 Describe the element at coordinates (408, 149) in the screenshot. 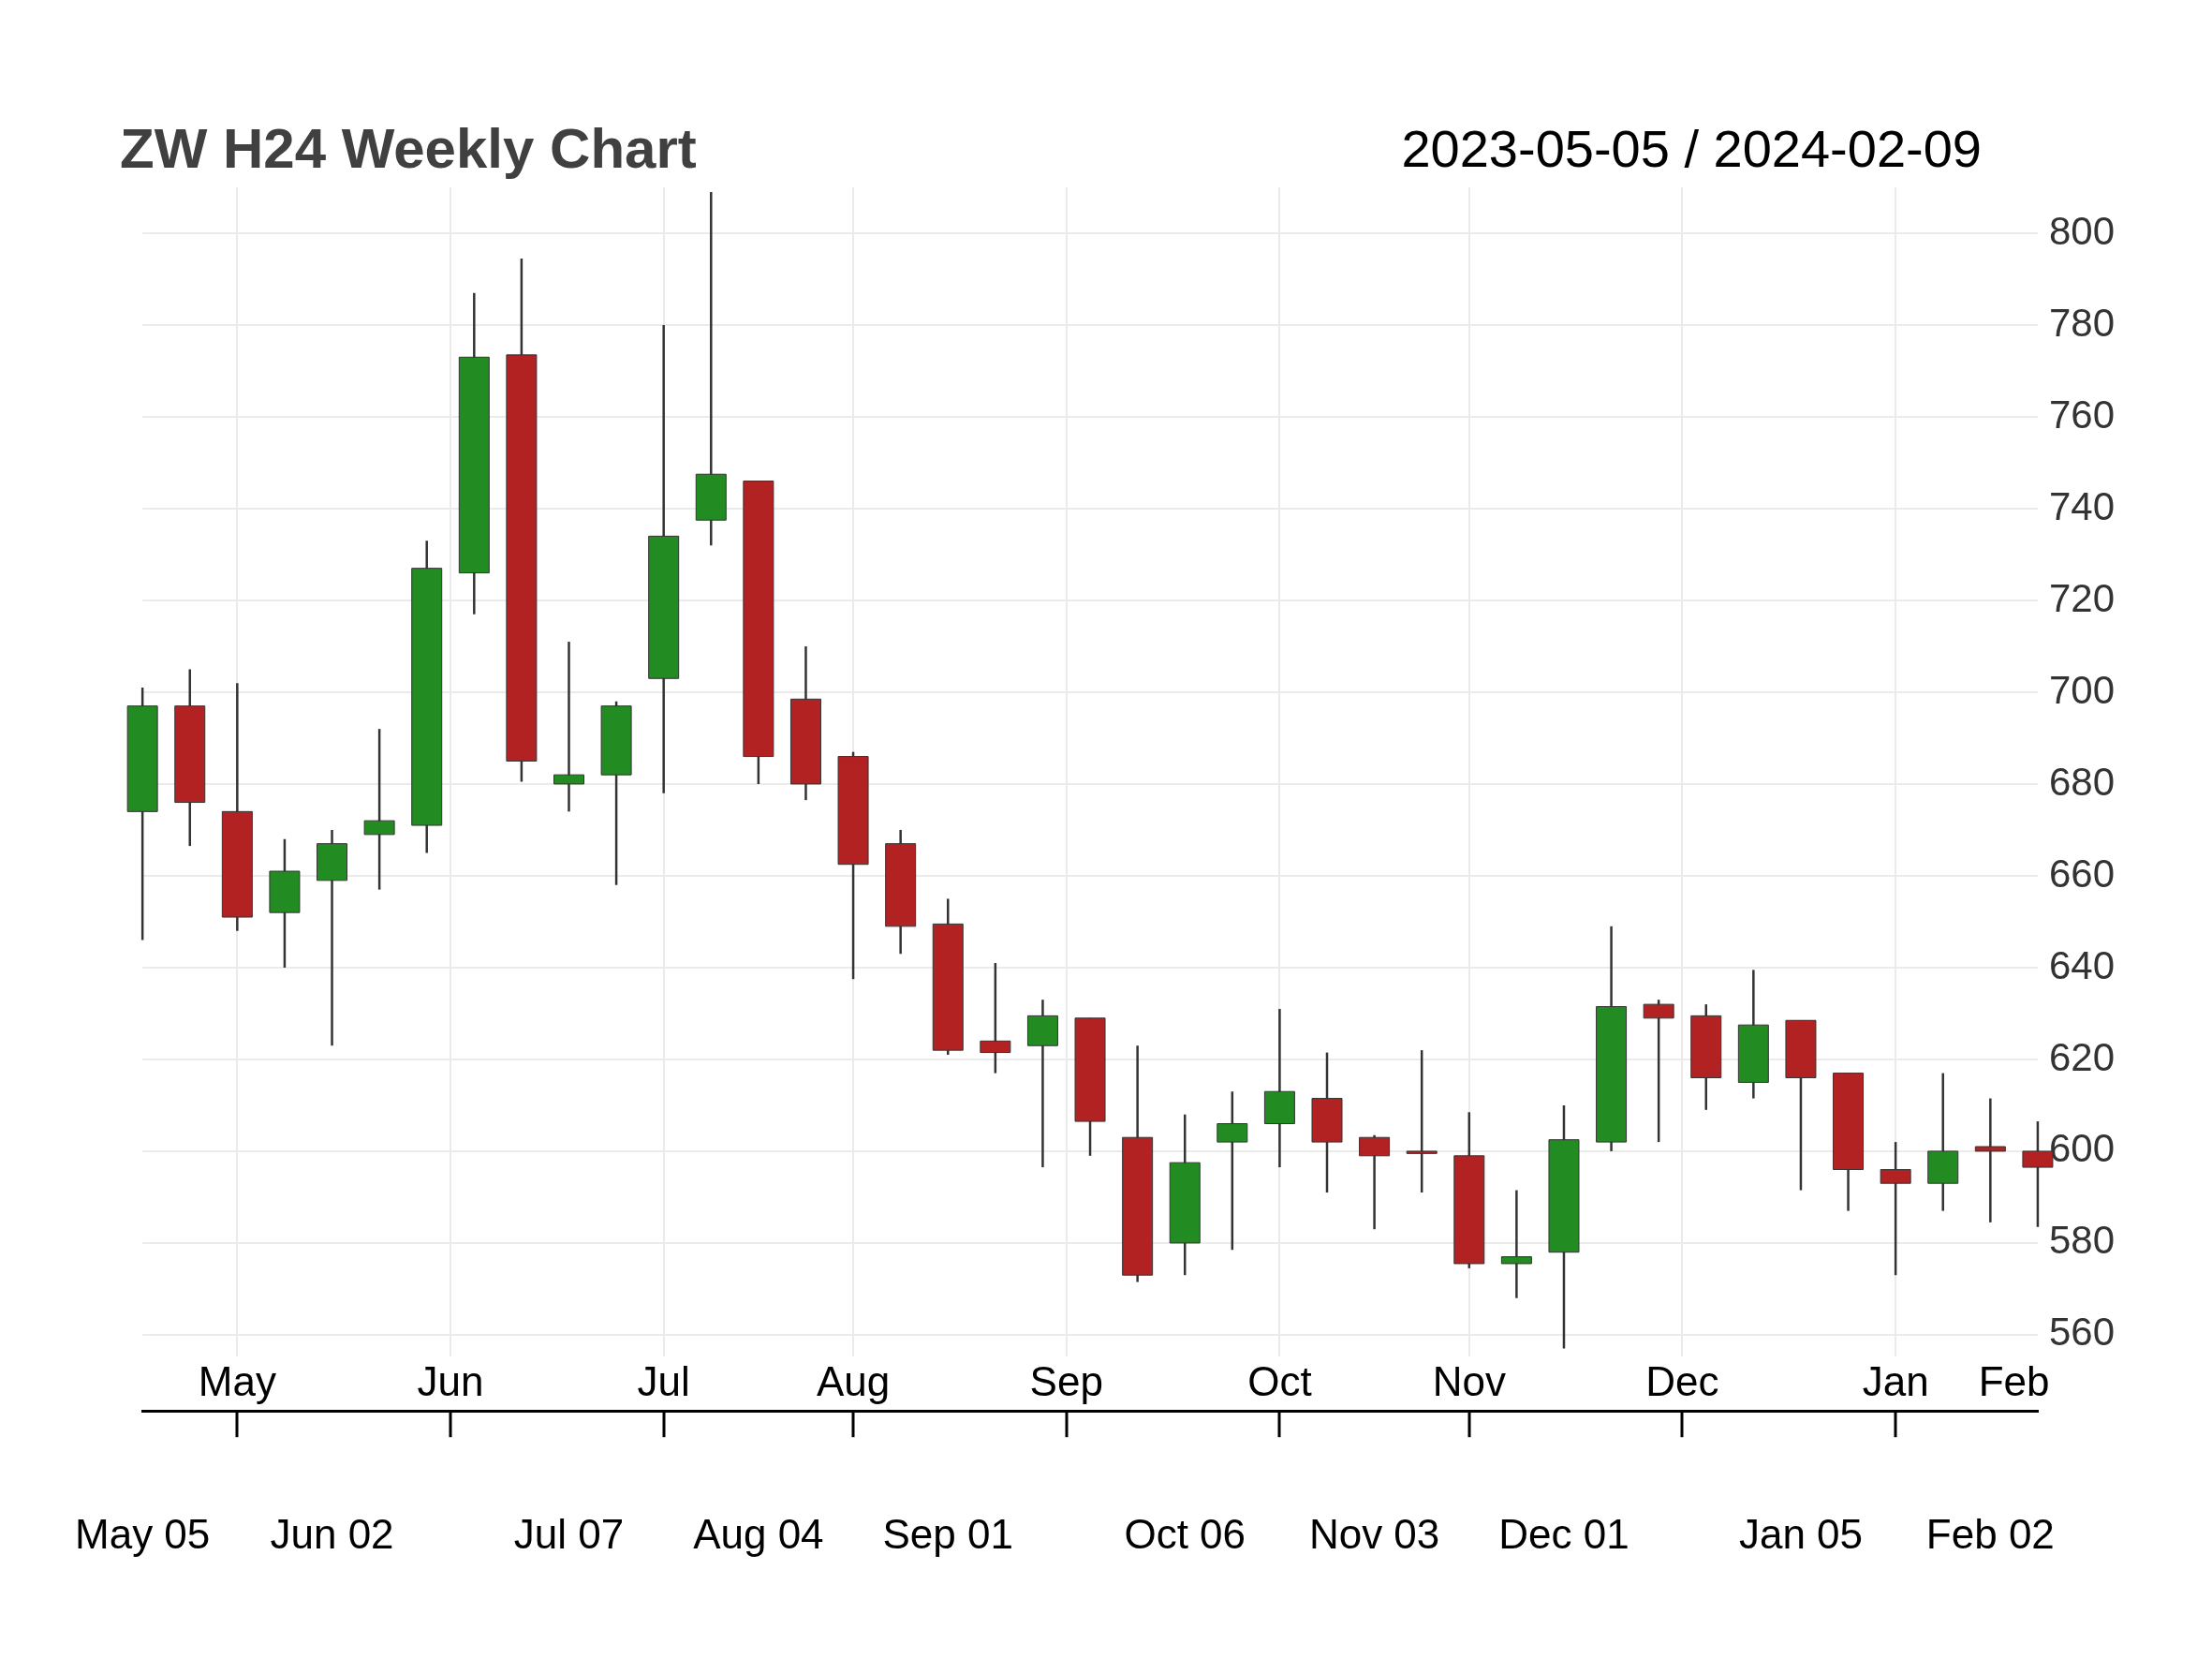

I see `chart-title: ZW H24 Weekly Chart` at that location.